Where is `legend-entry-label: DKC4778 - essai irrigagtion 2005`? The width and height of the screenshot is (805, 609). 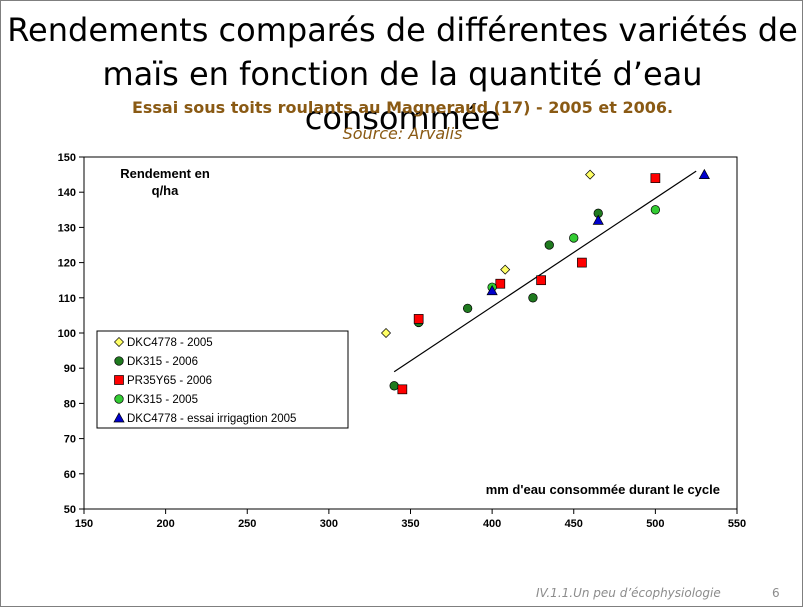 legend-entry-label: DKC4778 - essai irrigagtion 2005 is located at coordinates (211, 419).